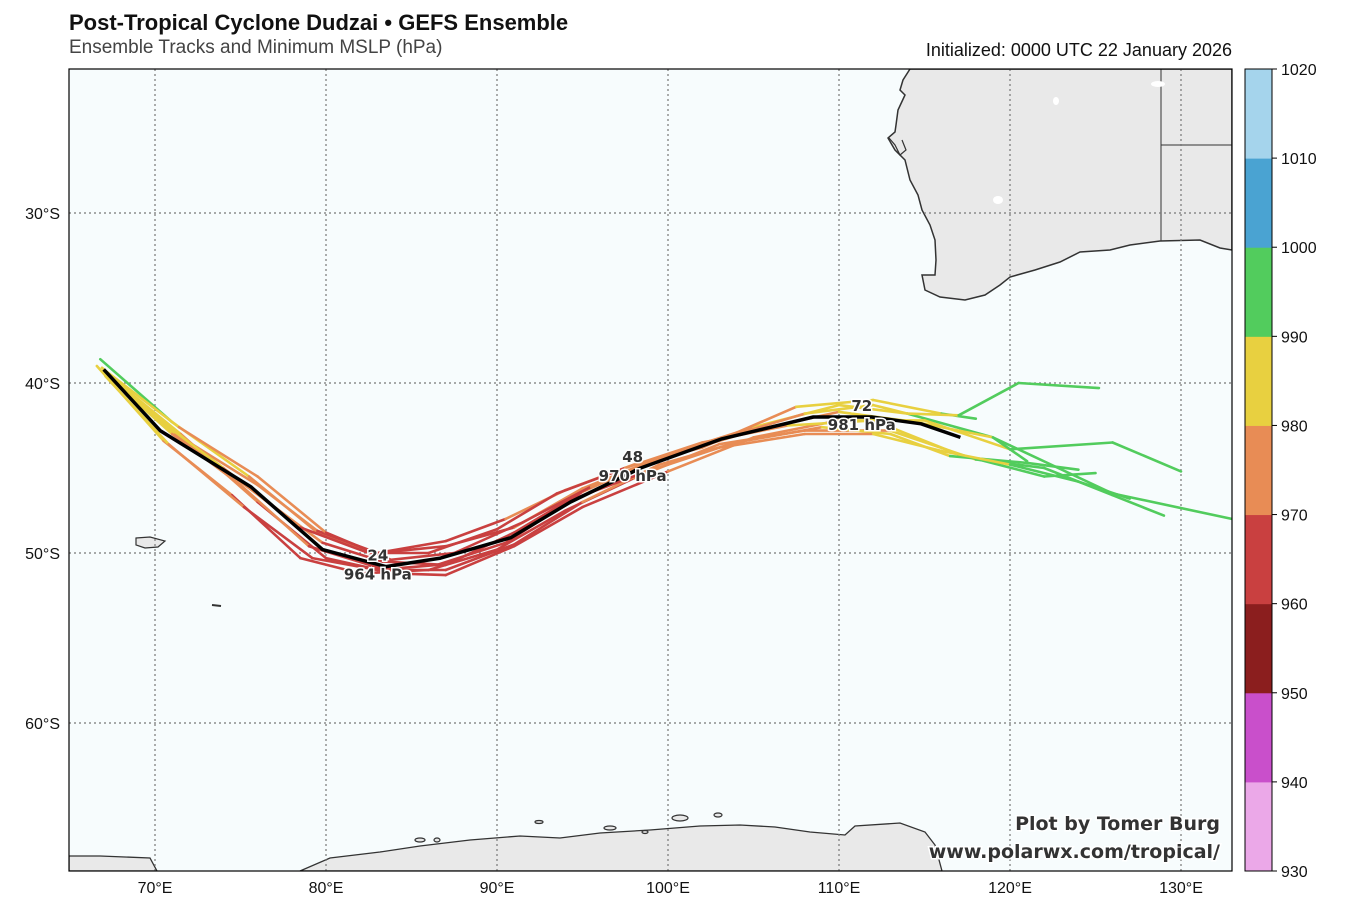 This screenshot has width=1352, height=912. Describe the element at coordinates (1294, 516) in the screenshot. I see `colorbar-tick-label: 970` at that location.